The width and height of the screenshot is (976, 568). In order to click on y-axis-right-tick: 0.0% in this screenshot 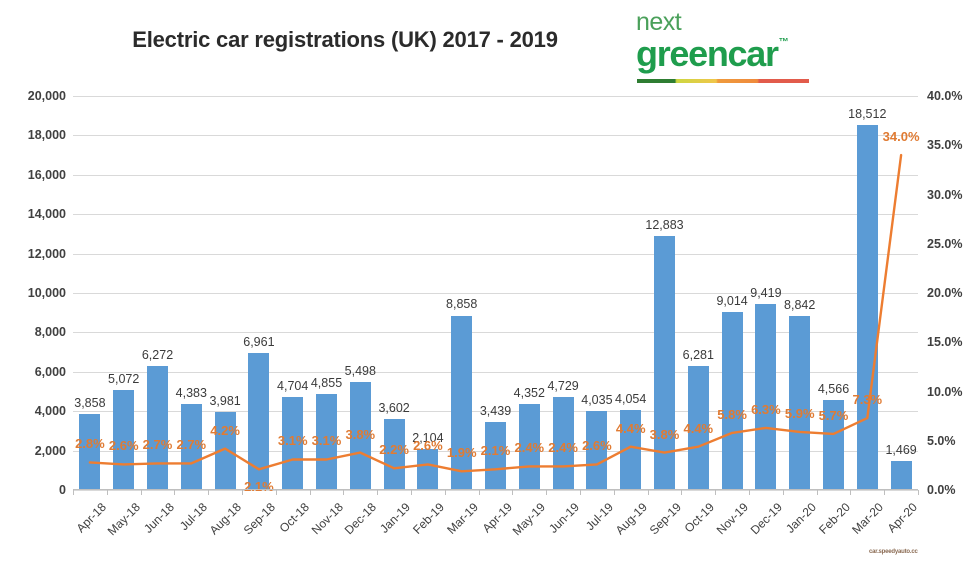, I will do `click(941, 490)`.